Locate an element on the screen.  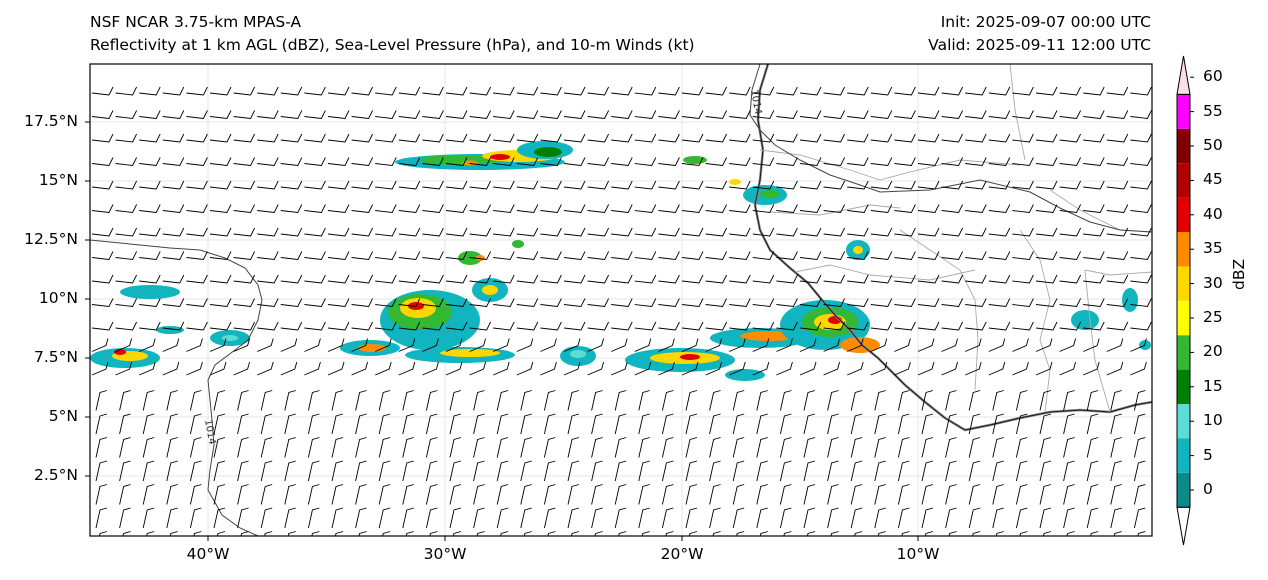
init-time: Init: 2025-09-07 00:00 UTC is located at coordinates (1045, 22).